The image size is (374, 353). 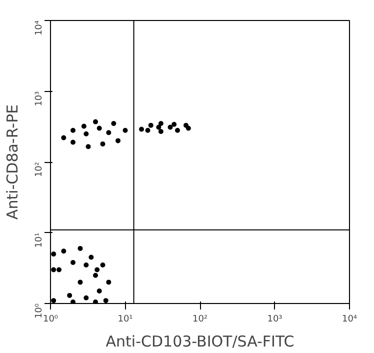 What do you see at coordinates (275, 319) in the screenshot?
I see `x-tick-label: 10³` at bounding box center [275, 319].